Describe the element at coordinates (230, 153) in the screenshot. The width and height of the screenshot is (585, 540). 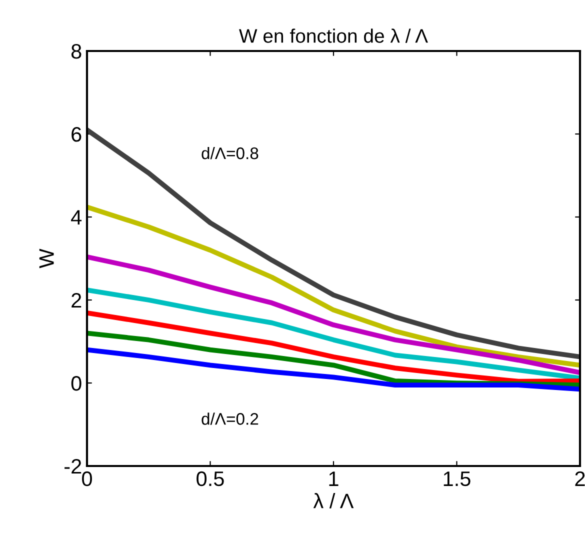
I see `annotation: d/Λ=0.8` at that location.